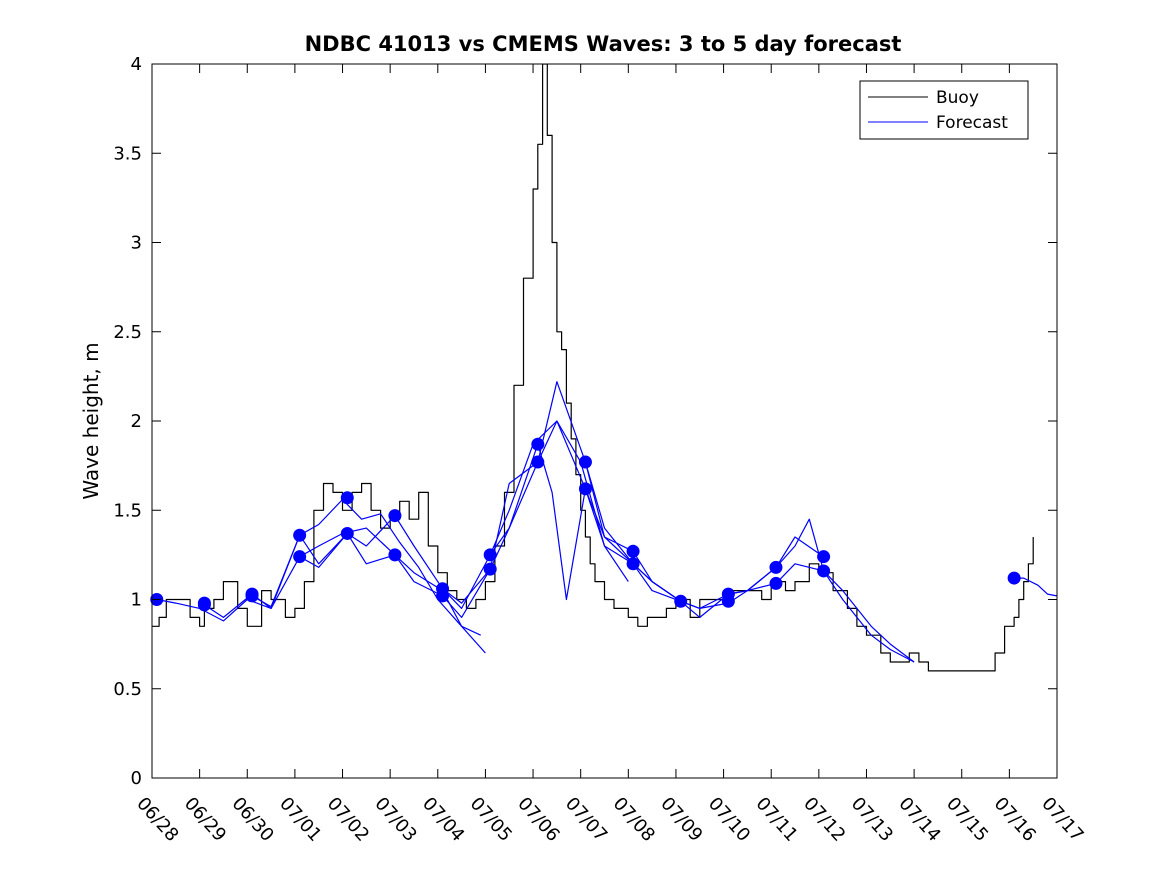 This screenshot has height=875, width=1167. What do you see at coordinates (136, 64) in the screenshot?
I see `y-tick-label: 4` at bounding box center [136, 64].